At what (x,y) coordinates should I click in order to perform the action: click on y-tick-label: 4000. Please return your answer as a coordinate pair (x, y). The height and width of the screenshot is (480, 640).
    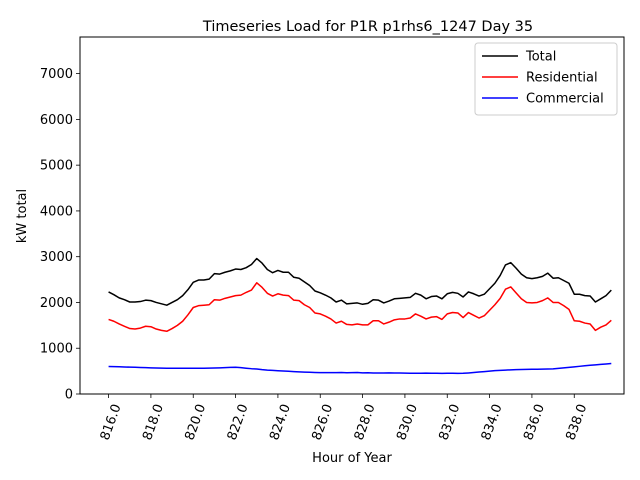
    Looking at the image, I should click on (56, 211).